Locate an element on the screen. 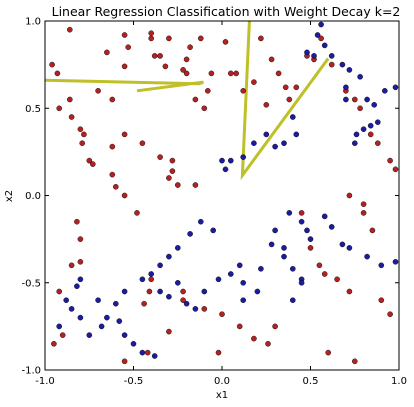  y-tick-label: 0.0 is located at coordinates (33, 196).